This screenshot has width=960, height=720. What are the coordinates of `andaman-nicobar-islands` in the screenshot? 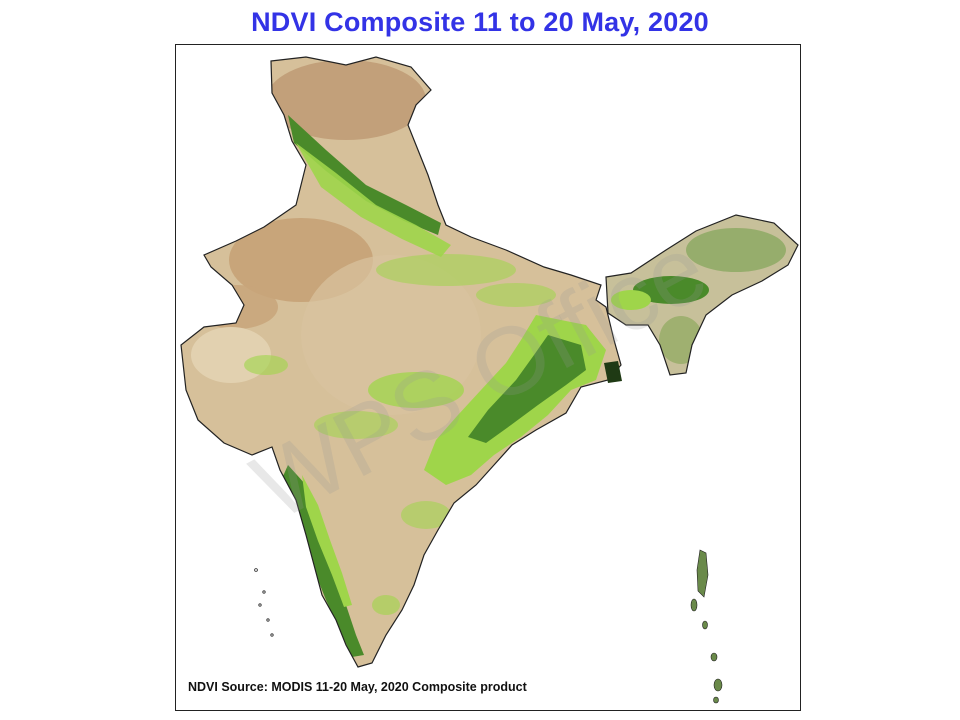 It's located at (706, 626).